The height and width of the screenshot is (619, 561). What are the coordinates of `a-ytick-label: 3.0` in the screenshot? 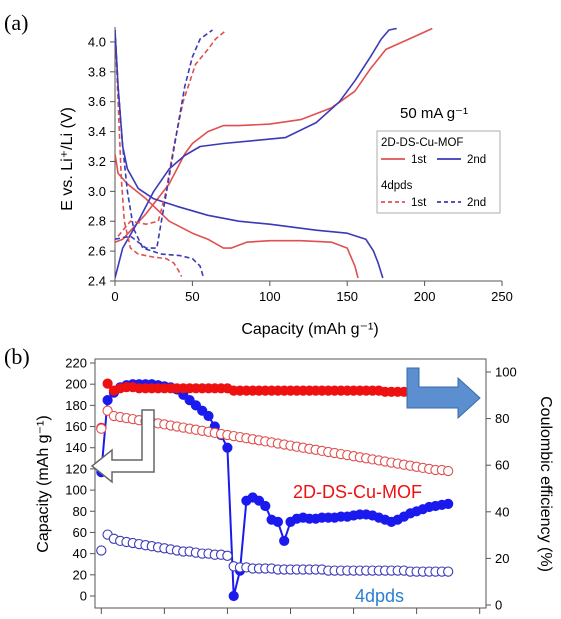 It's located at (97, 191).